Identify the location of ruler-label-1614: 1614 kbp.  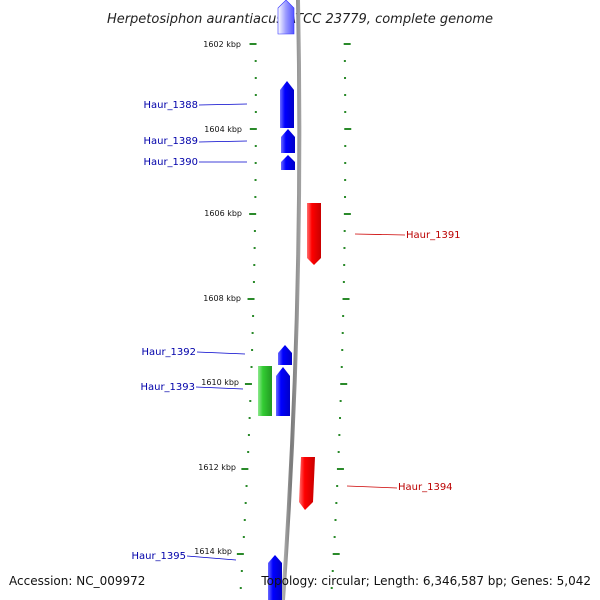
(213, 551).